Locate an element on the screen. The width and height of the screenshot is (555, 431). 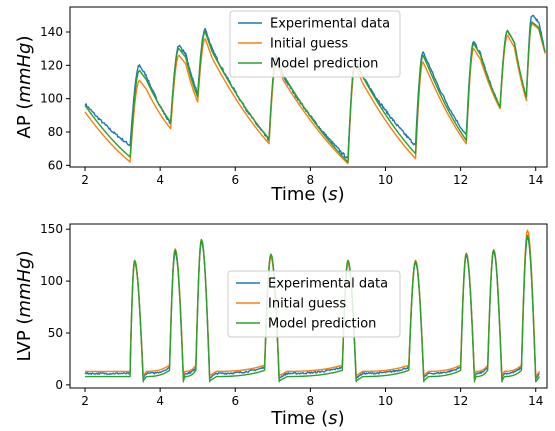
lvp-y-ticks: 0 50 100 150 is located at coordinates (55, 307).